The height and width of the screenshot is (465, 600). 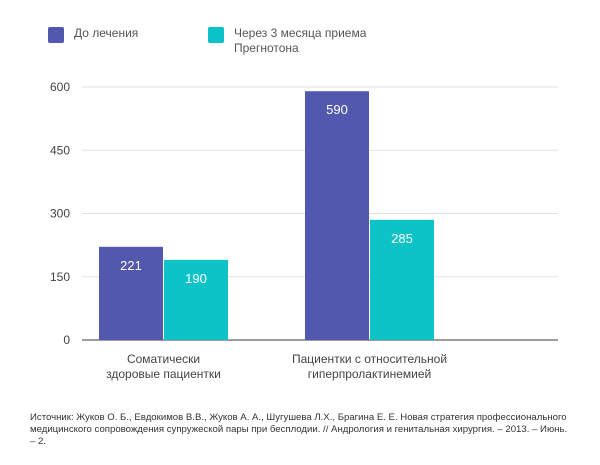 I want to click on category-label-1-line-1: гиперпролактинемией, so click(x=369, y=374).